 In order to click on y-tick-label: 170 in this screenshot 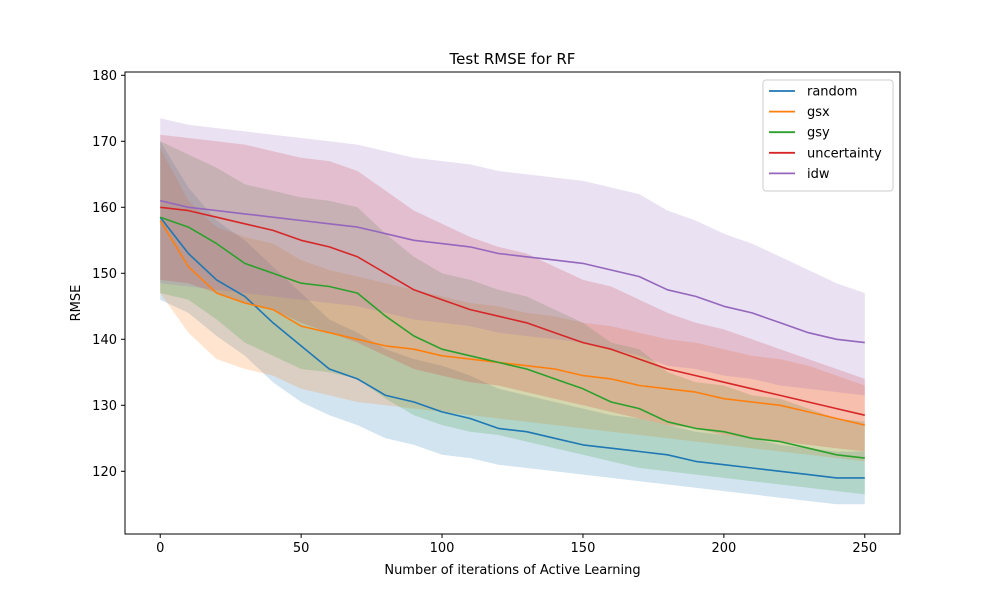, I will do `click(104, 142)`.